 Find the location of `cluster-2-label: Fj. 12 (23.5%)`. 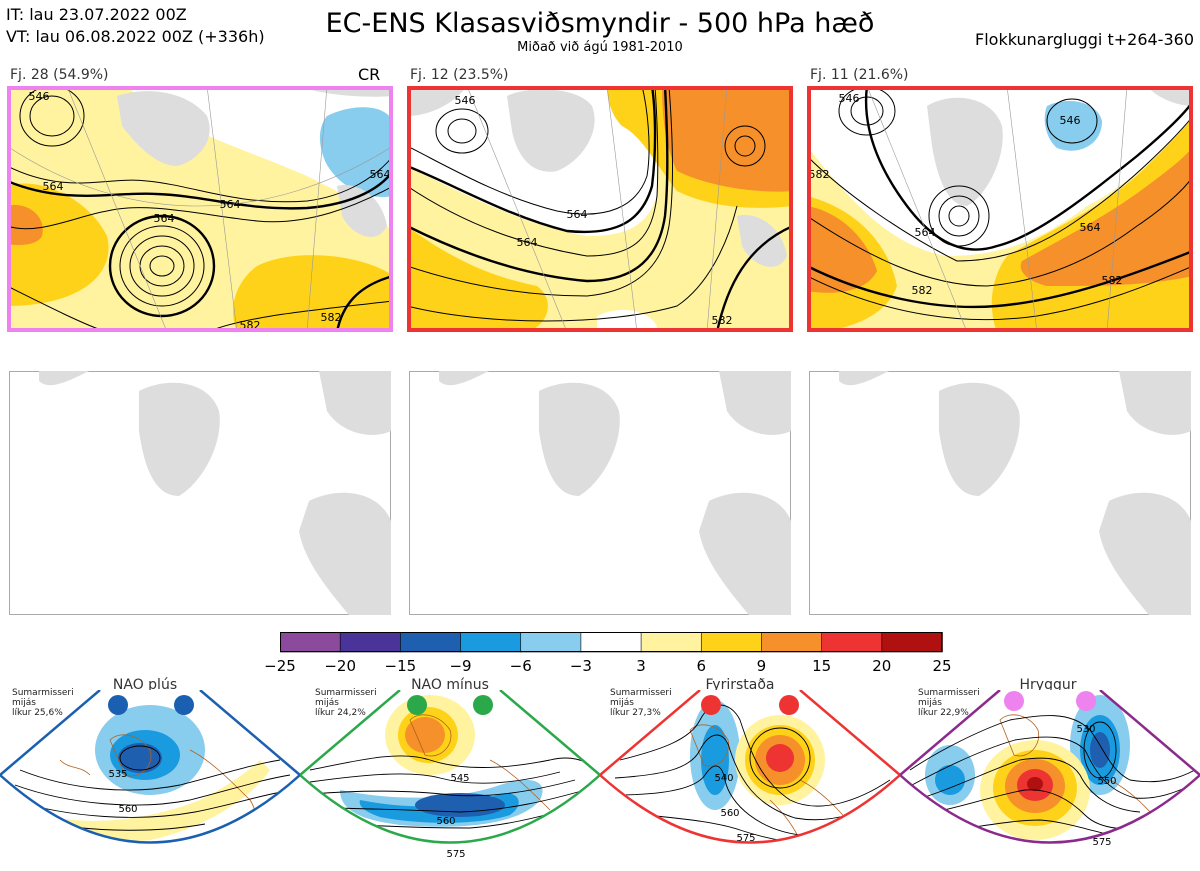

cluster-2-label: Fj. 12 (23.5%) is located at coordinates (459, 75).